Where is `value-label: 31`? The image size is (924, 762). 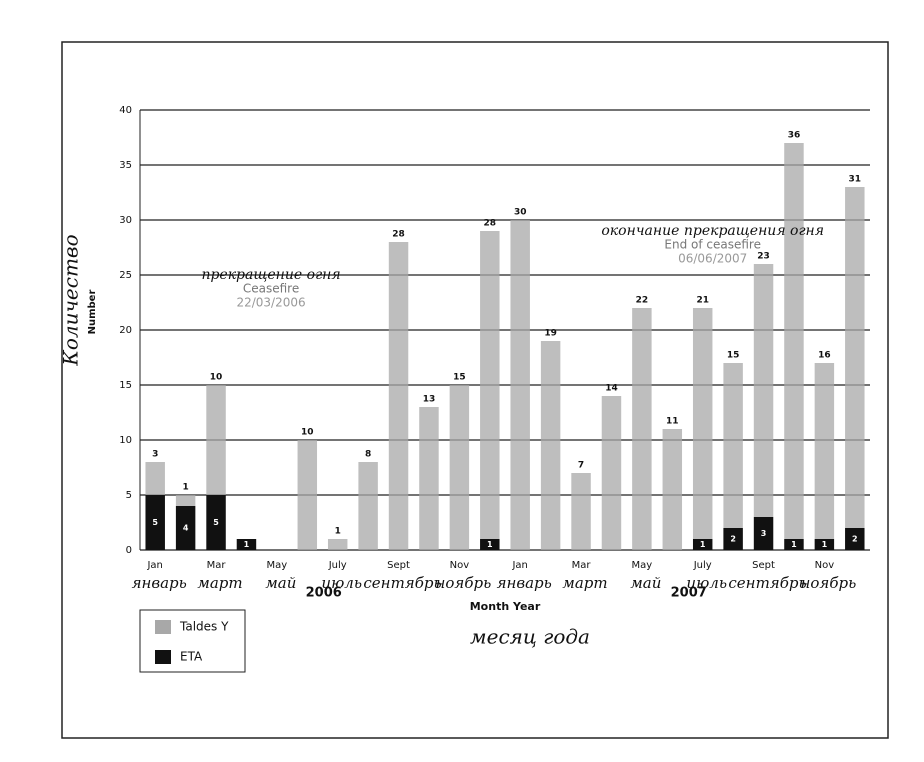
value-label: 31 is located at coordinates (855, 180).